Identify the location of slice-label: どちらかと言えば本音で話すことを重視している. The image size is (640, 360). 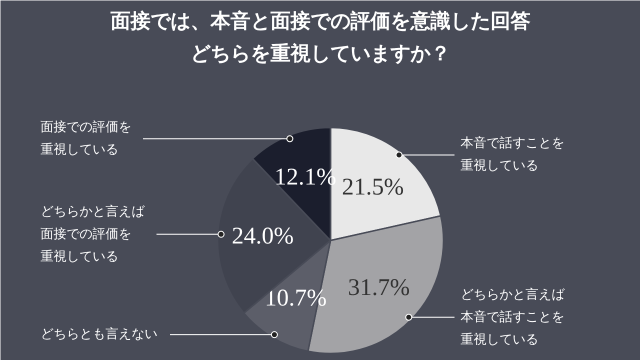
(513, 317).